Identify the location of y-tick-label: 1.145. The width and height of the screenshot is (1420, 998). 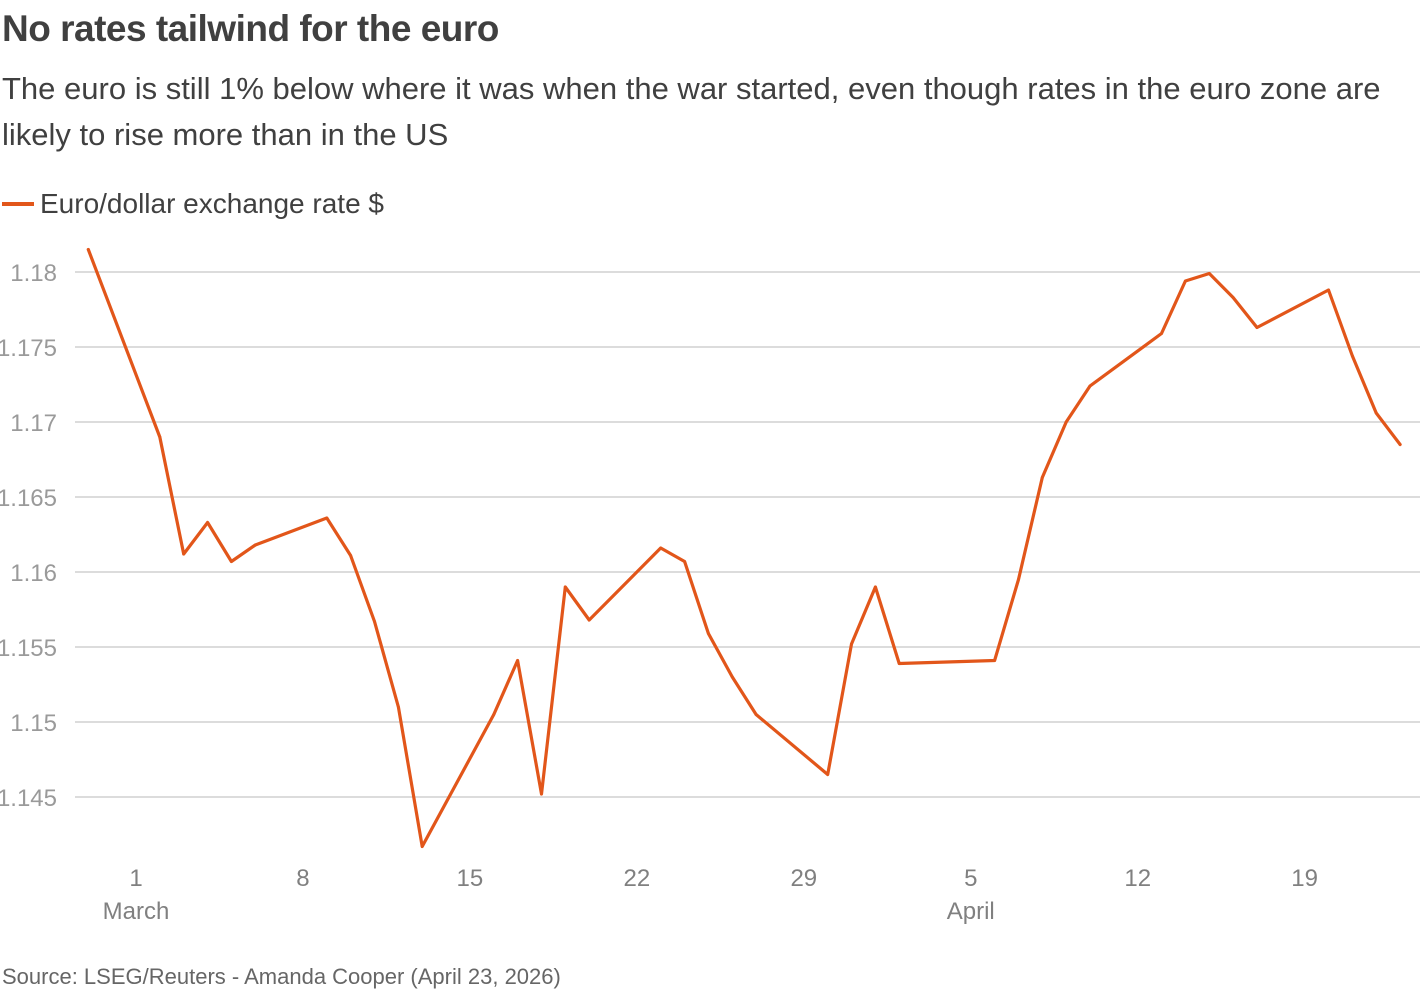
(28, 798).